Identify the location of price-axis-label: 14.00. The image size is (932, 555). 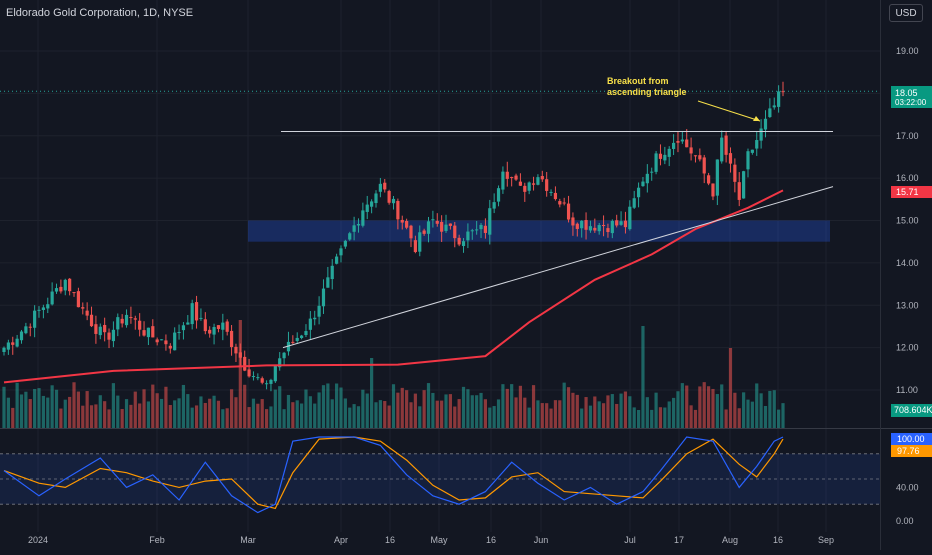
(907, 263).